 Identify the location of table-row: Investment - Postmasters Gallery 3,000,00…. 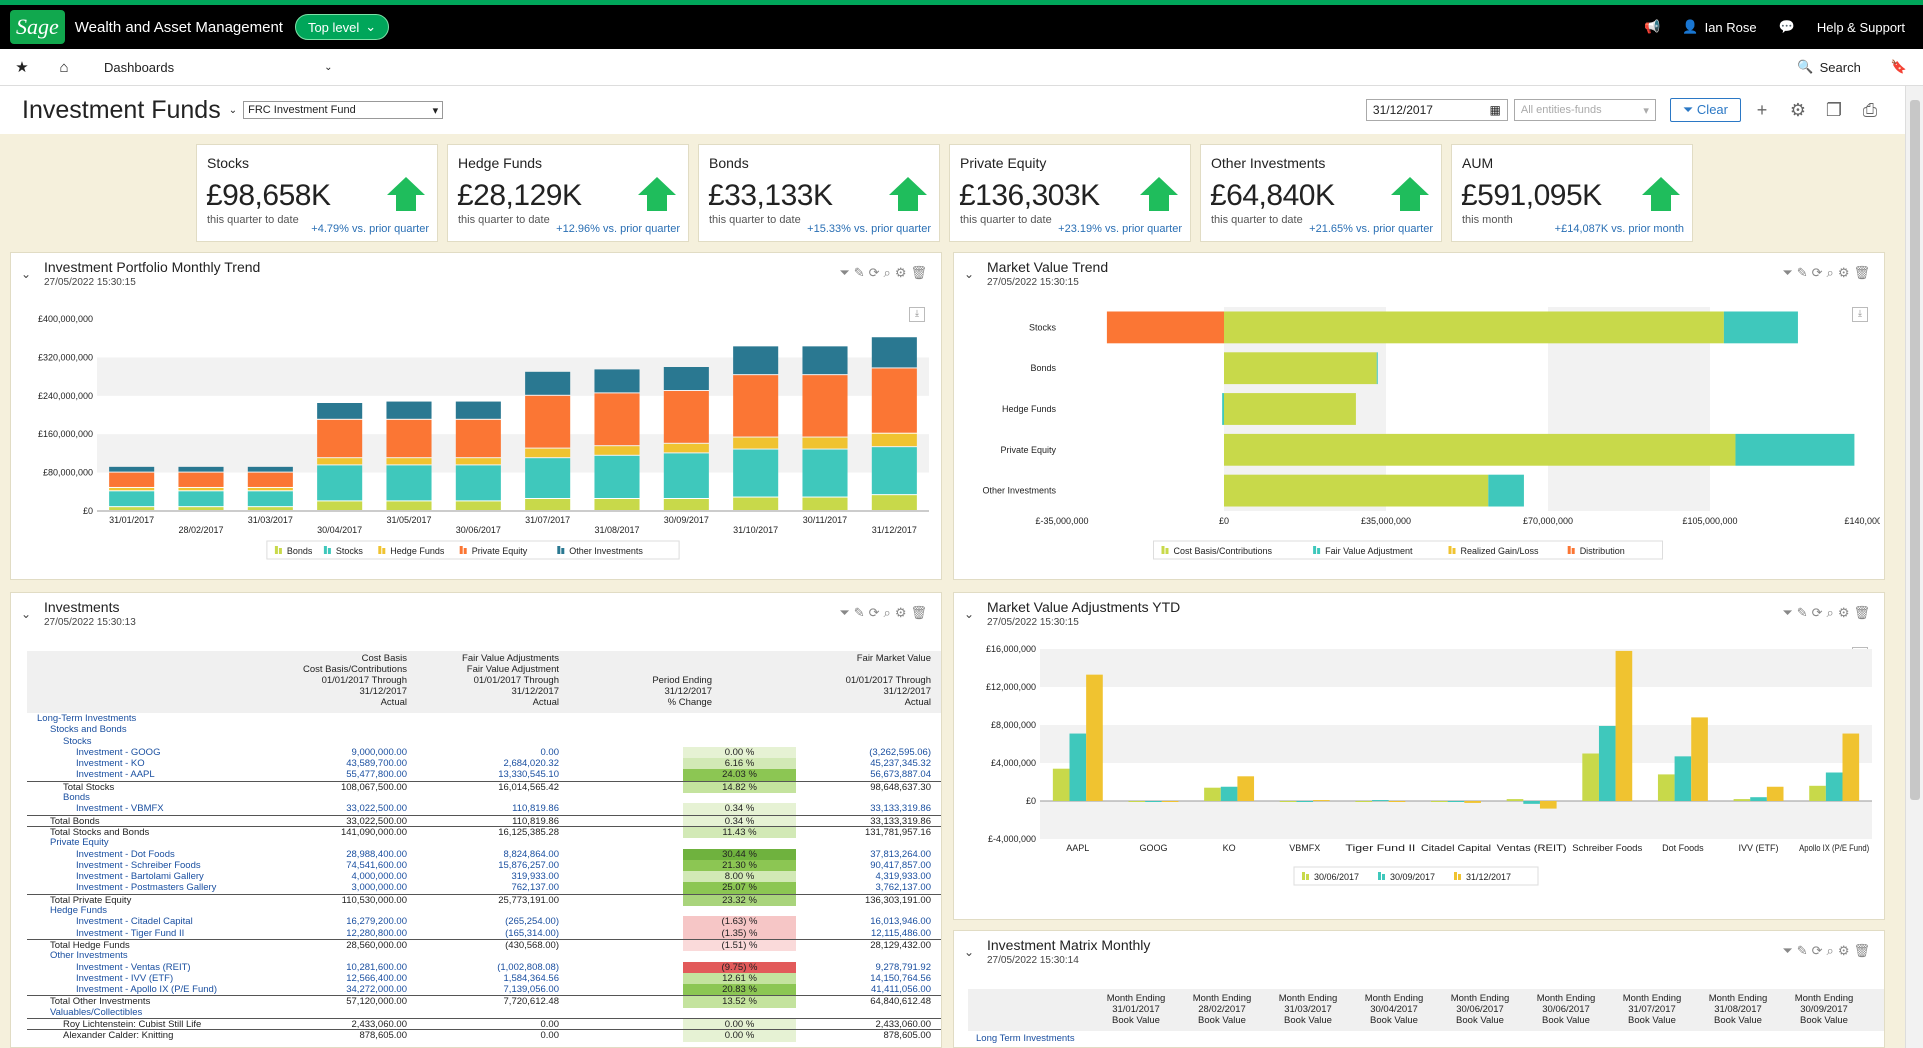
(484, 888).